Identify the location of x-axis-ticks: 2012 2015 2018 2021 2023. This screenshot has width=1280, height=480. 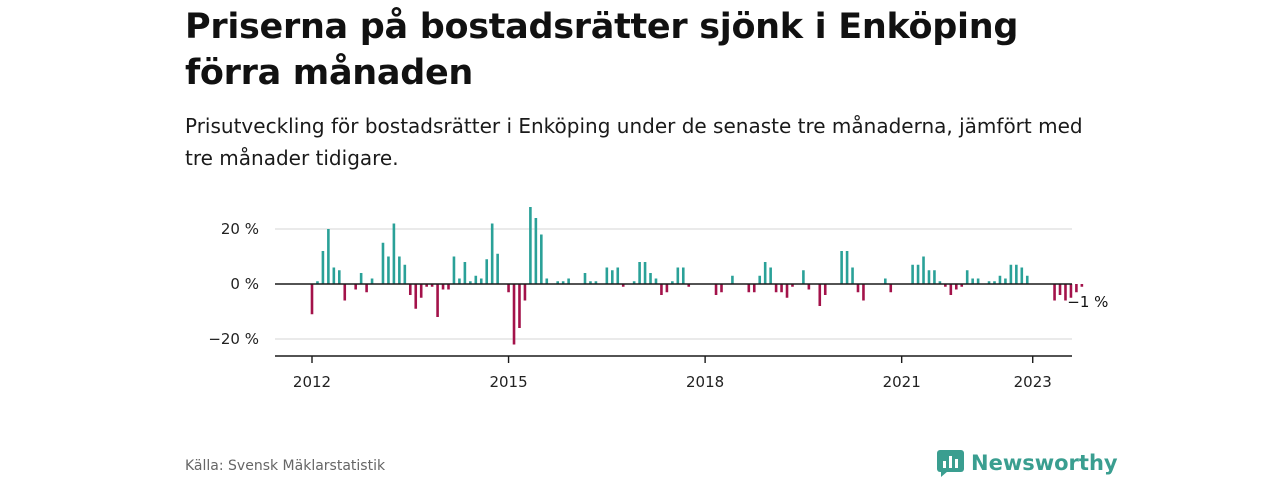
(672, 373).